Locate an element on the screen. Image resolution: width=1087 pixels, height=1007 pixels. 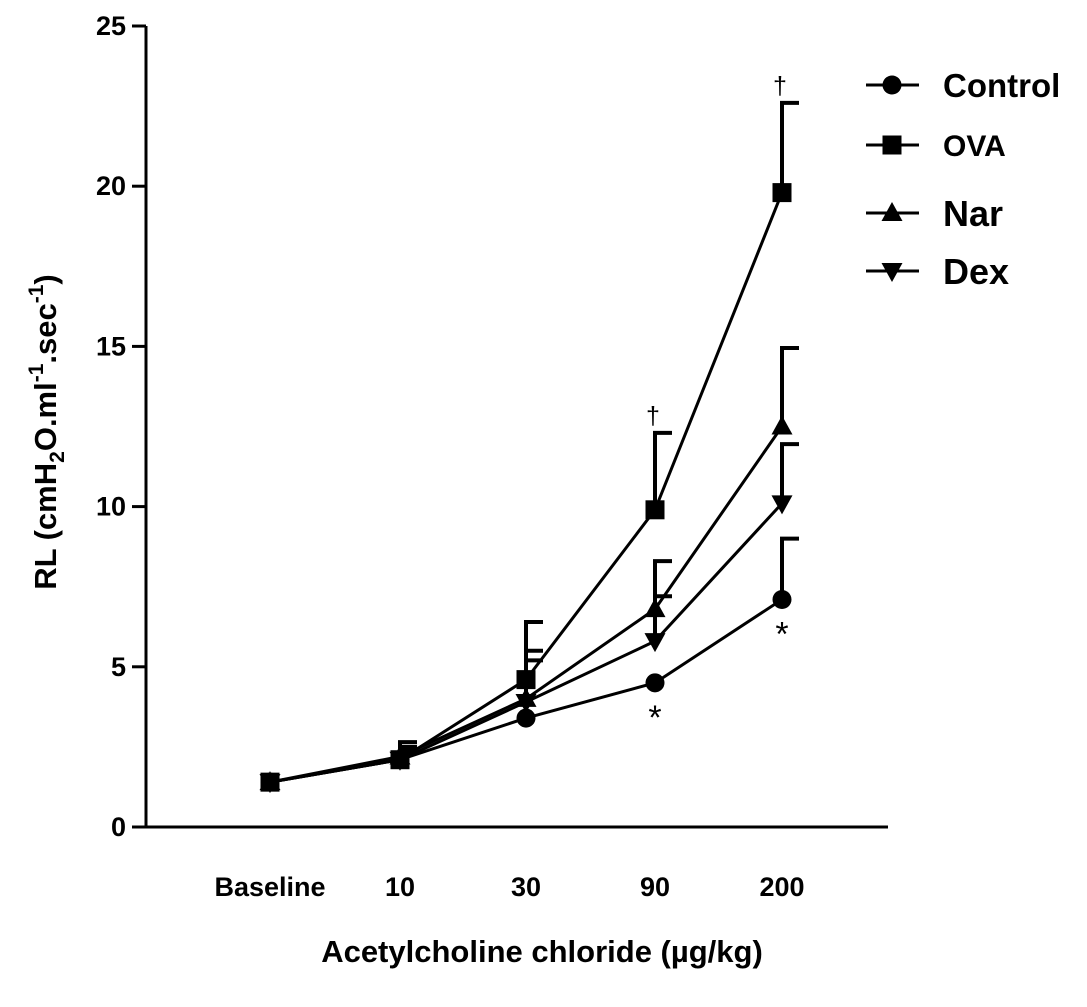
y-tick-label: 25 is located at coordinates (111, 26).